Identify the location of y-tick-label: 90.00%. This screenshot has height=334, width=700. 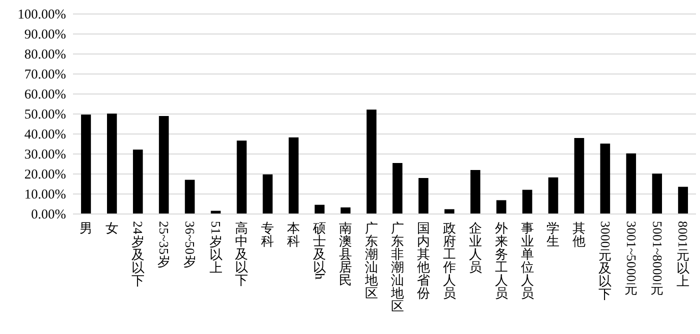
(45, 34).